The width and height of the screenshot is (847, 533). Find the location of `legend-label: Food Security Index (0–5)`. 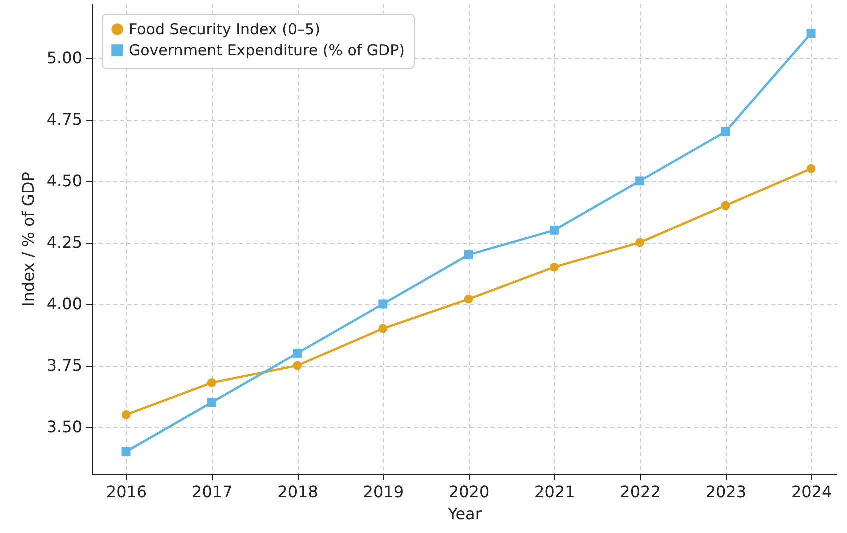

legend-label: Food Security Index (0–5) is located at coordinates (224, 29).